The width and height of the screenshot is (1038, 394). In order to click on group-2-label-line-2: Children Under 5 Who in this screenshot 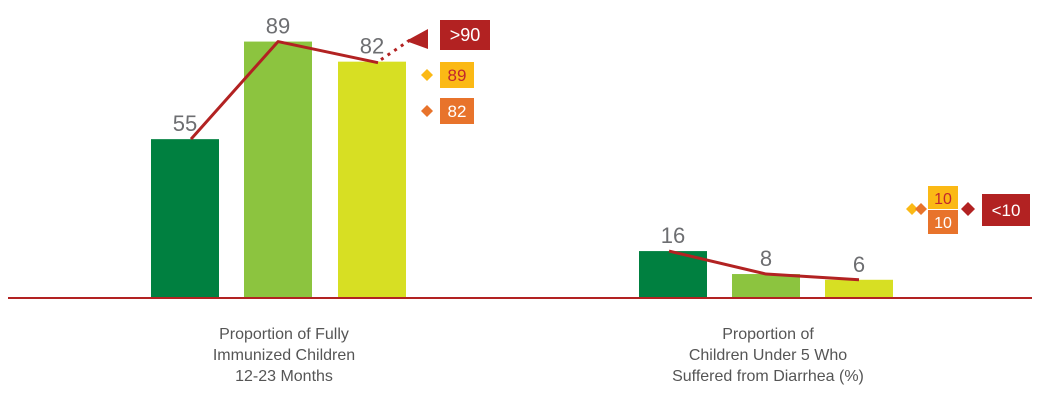, I will do `click(768, 355)`.